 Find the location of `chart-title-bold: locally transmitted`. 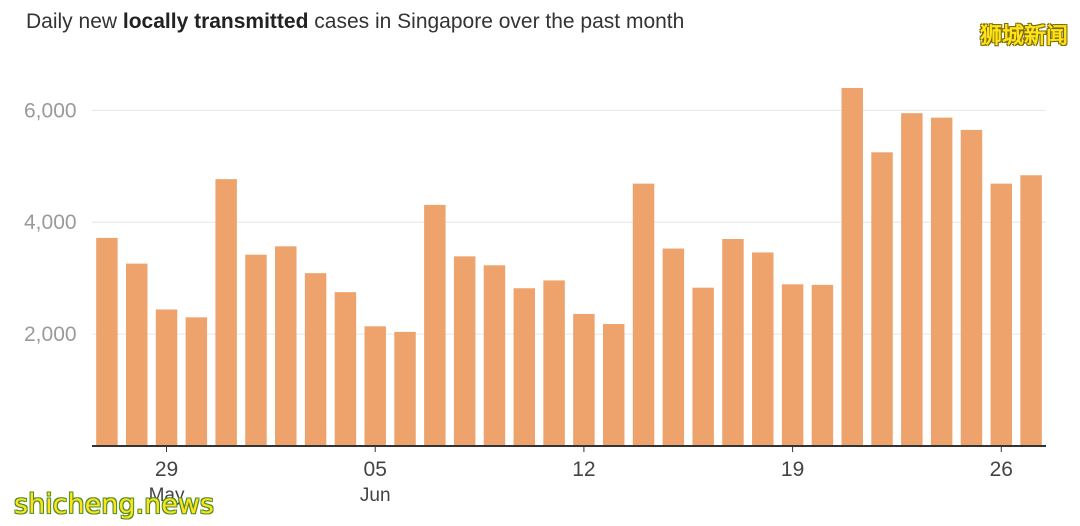

chart-title-bold: locally transmitted is located at coordinates (215, 21).